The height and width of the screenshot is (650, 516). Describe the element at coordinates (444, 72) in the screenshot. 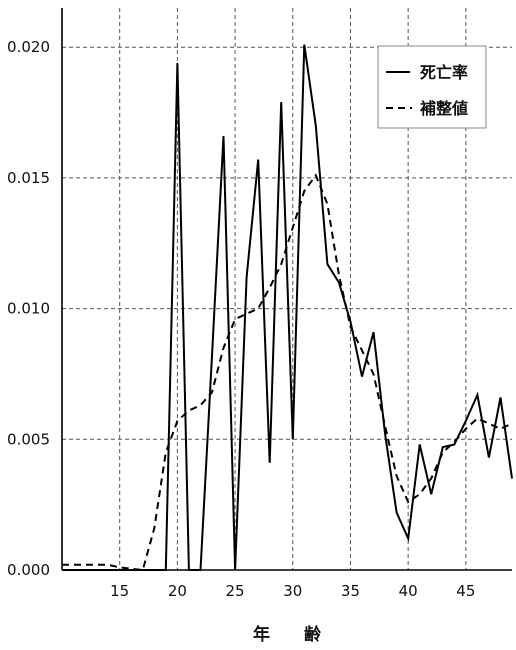

I see `legend-label-mortality: 死亡率` at that location.